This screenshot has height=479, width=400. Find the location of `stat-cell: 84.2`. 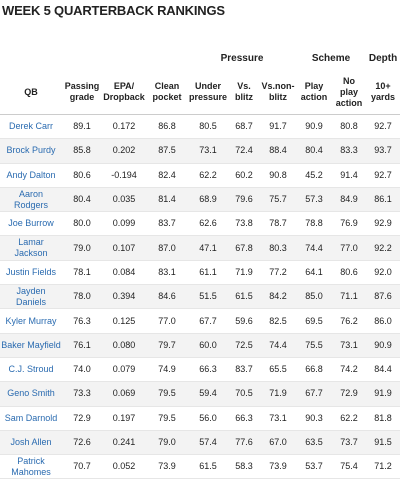

stat-cell: 84.2 is located at coordinates (278, 297).